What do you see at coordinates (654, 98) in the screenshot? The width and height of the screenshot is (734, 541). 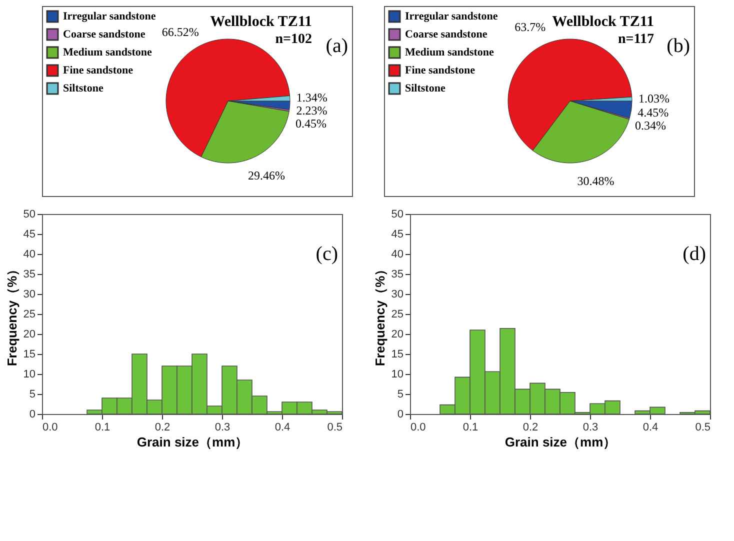 I see `data-label: 1.03%` at bounding box center [654, 98].